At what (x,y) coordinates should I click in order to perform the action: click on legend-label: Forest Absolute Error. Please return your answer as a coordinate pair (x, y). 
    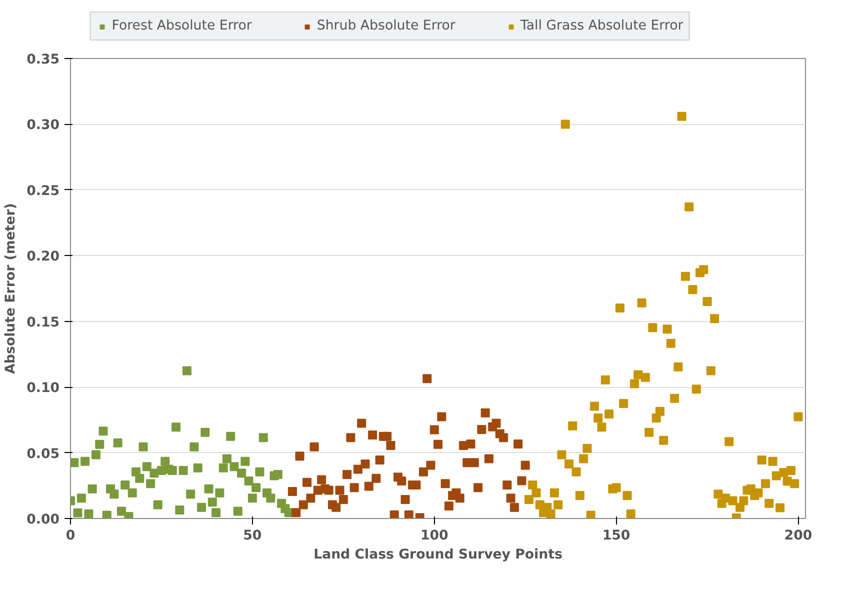
    Looking at the image, I should click on (182, 26).